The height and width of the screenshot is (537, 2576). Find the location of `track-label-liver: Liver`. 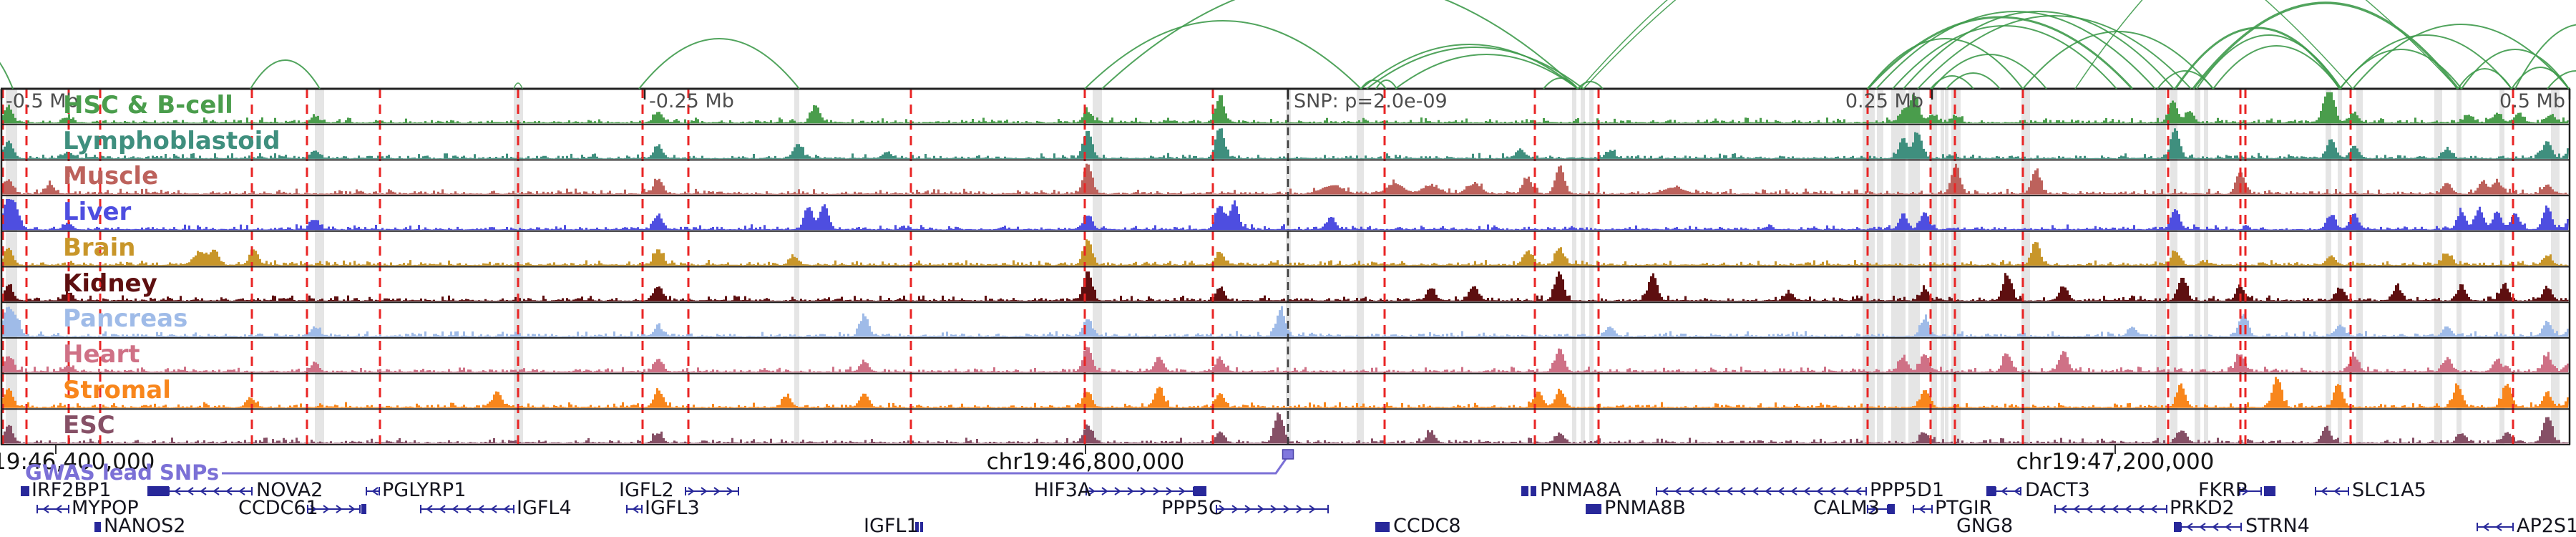

track-label-liver: Liver is located at coordinates (97, 212).